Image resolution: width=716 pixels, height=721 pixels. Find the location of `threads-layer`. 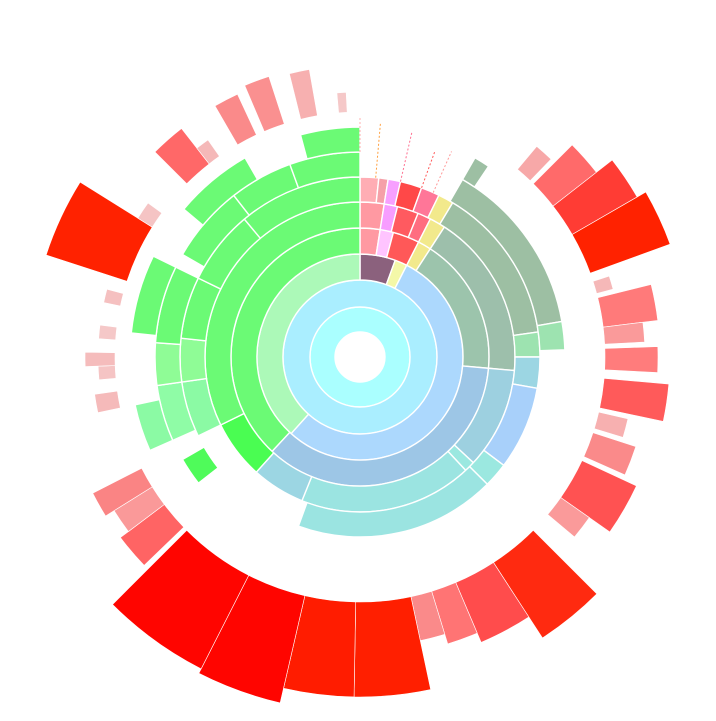

threads-layer is located at coordinates (405, 155).